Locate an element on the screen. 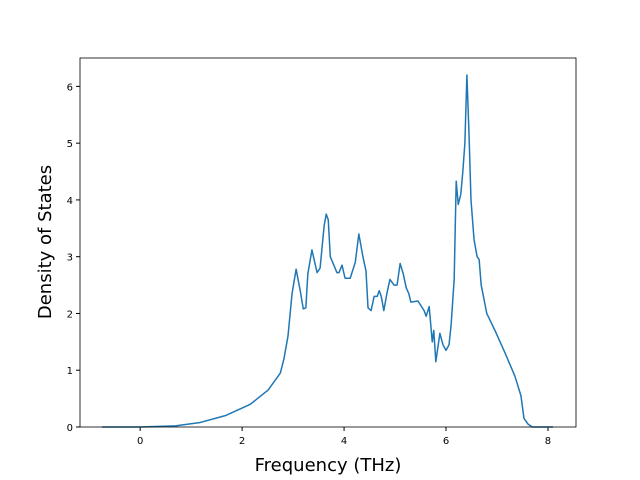 This screenshot has height=480, width=640. x-tick-label: 8 is located at coordinates (548, 441).